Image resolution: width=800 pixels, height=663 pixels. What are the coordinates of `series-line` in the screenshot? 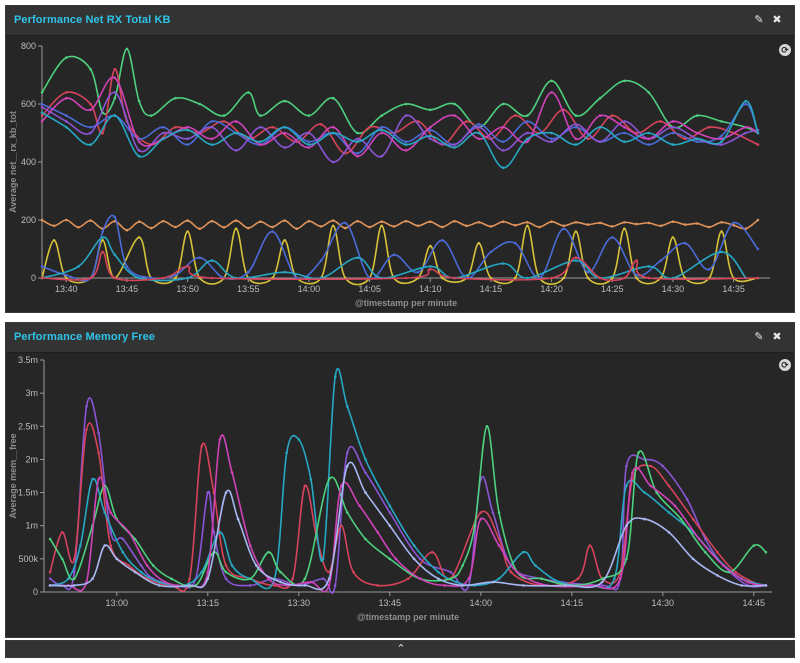 It's located at (394, 259).